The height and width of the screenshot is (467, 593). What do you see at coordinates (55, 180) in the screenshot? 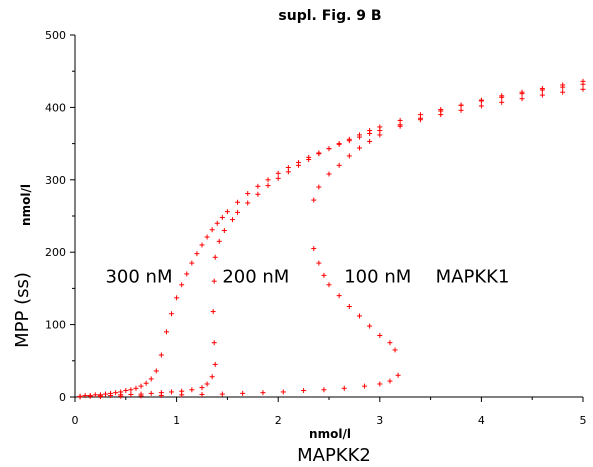
I see `y-tick-label: 300` at bounding box center [55, 180].